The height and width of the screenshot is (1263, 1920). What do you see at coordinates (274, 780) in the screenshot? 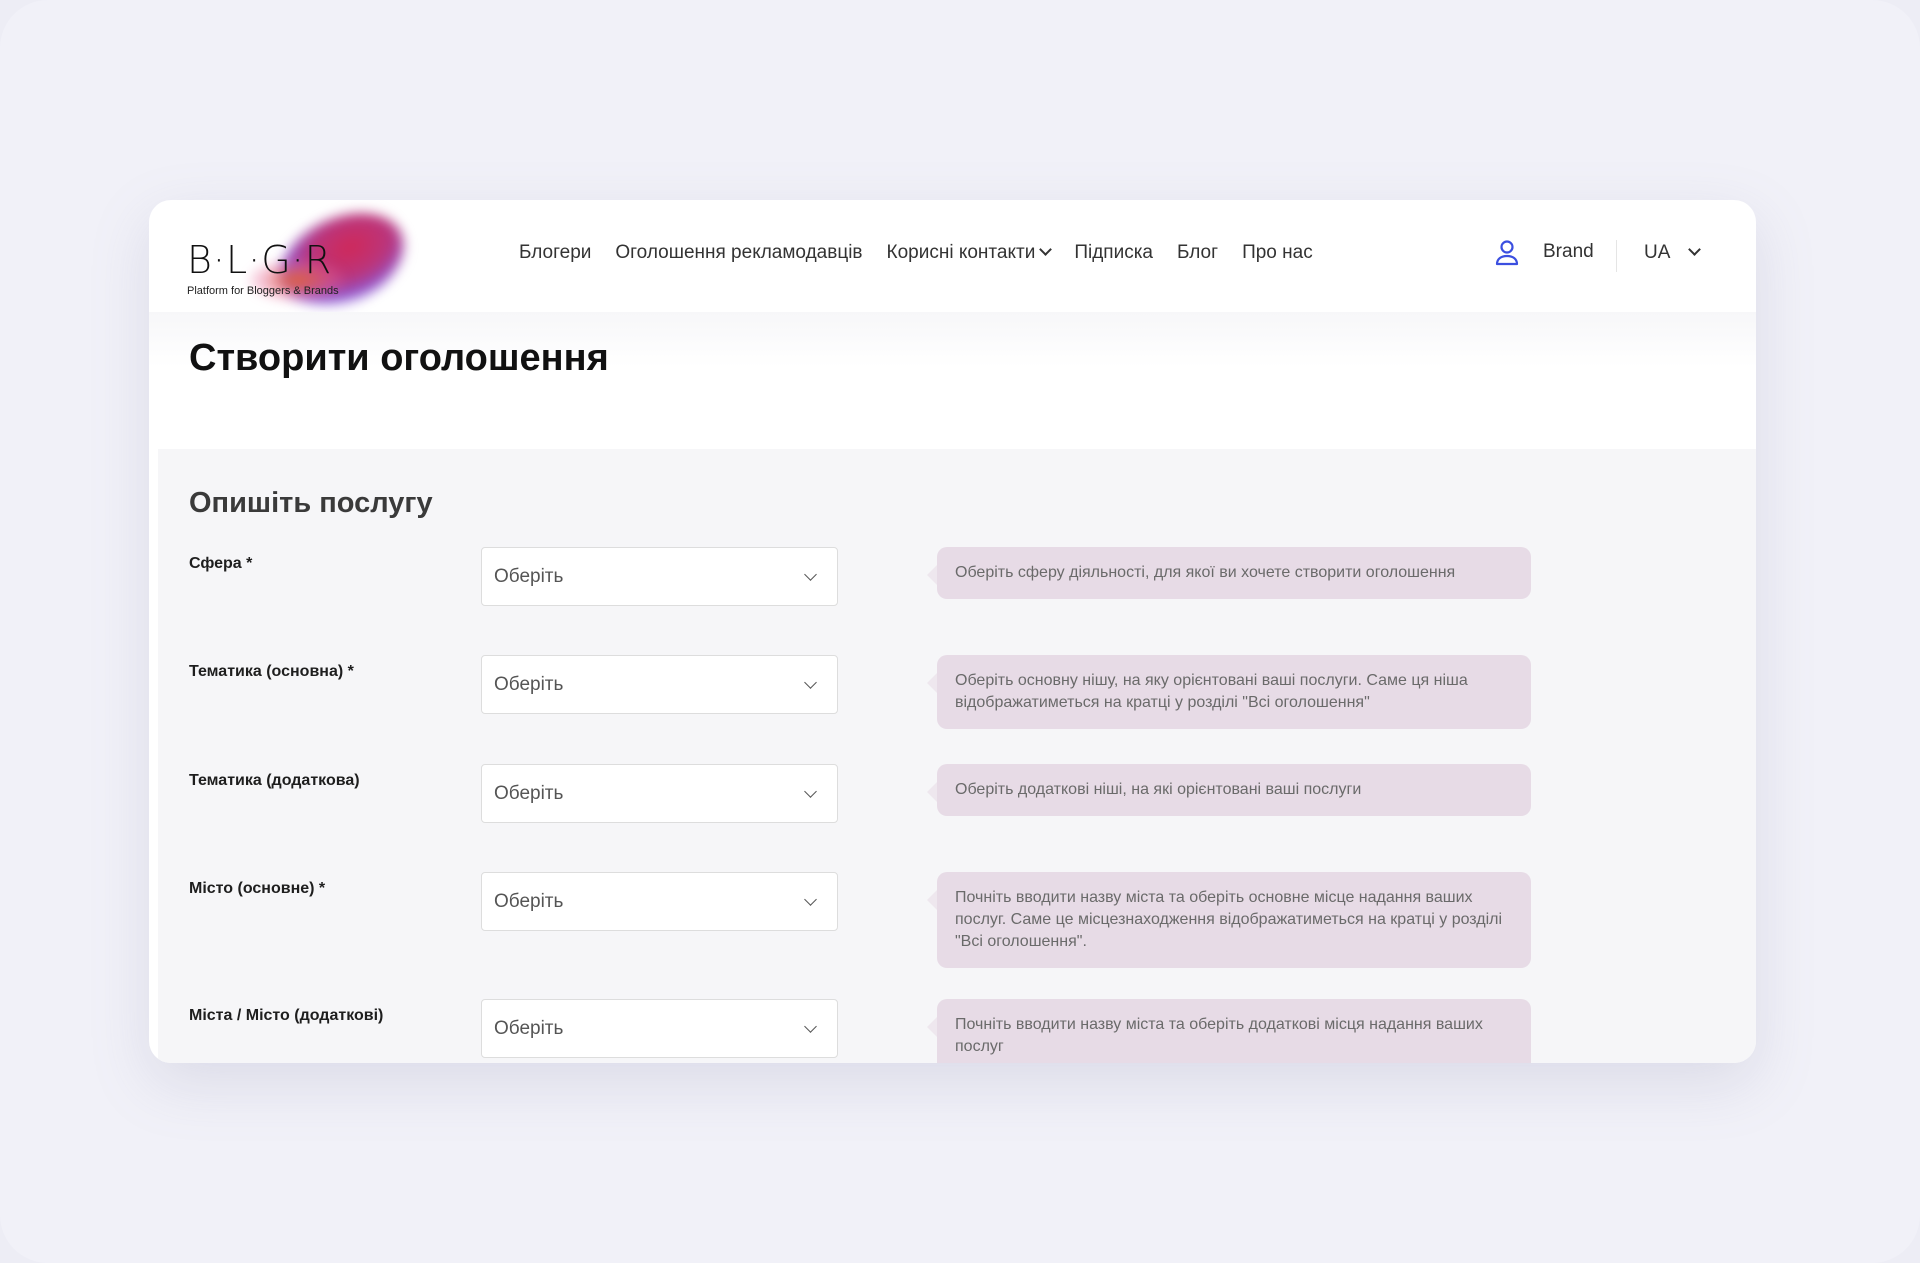
I see `field-label: Тематика (додаткова)` at bounding box center [274, 780].